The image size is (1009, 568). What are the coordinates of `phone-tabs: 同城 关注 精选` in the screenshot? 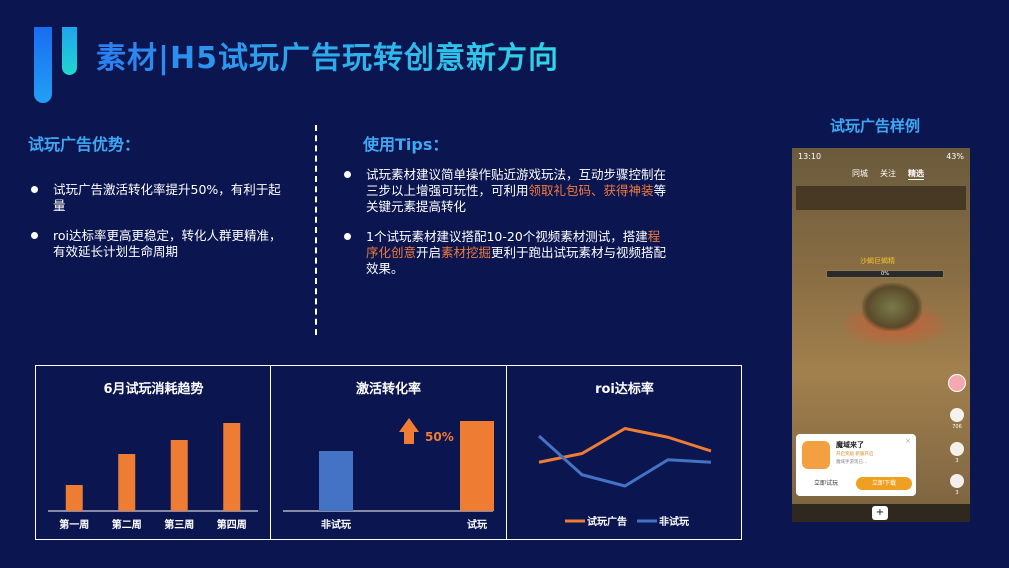 It's located at (888, 174).